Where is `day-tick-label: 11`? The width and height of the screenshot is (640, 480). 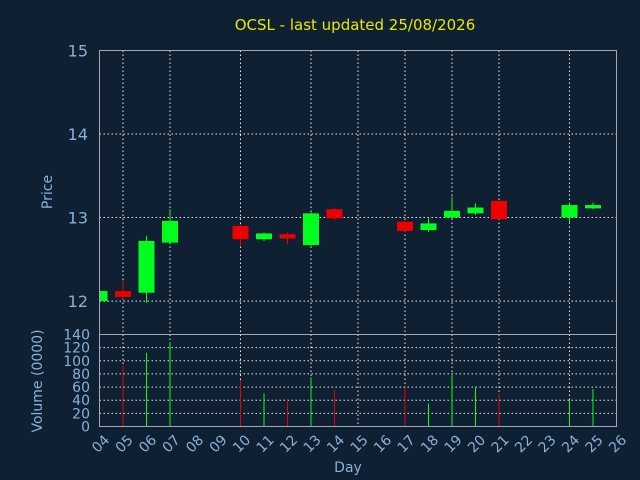 day-tick-label: 11 is located at coordinates (266, 444).